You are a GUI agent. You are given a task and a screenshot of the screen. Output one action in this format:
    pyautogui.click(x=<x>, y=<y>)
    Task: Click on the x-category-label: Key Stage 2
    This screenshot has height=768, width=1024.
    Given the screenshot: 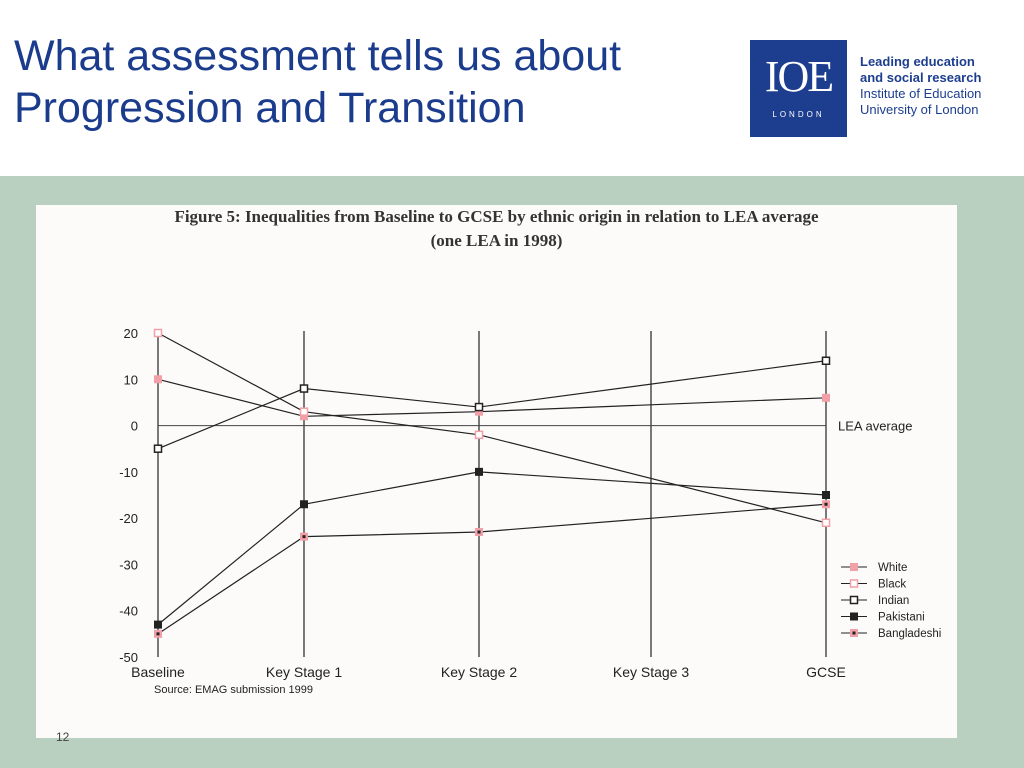 What is the action you would take?
    pyautogui.click(x=479, y=672)
    